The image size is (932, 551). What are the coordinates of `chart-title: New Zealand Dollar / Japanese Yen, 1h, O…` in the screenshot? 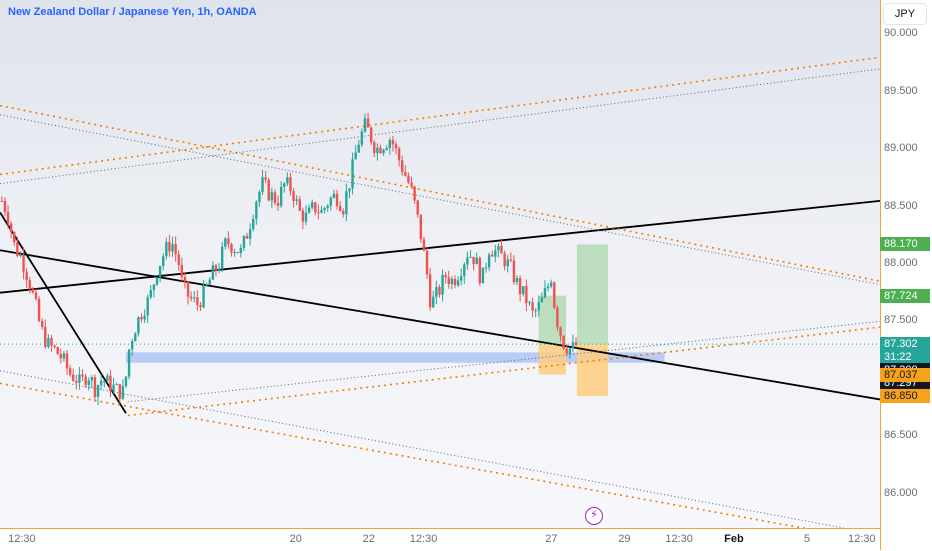 It's located at (132, 12).